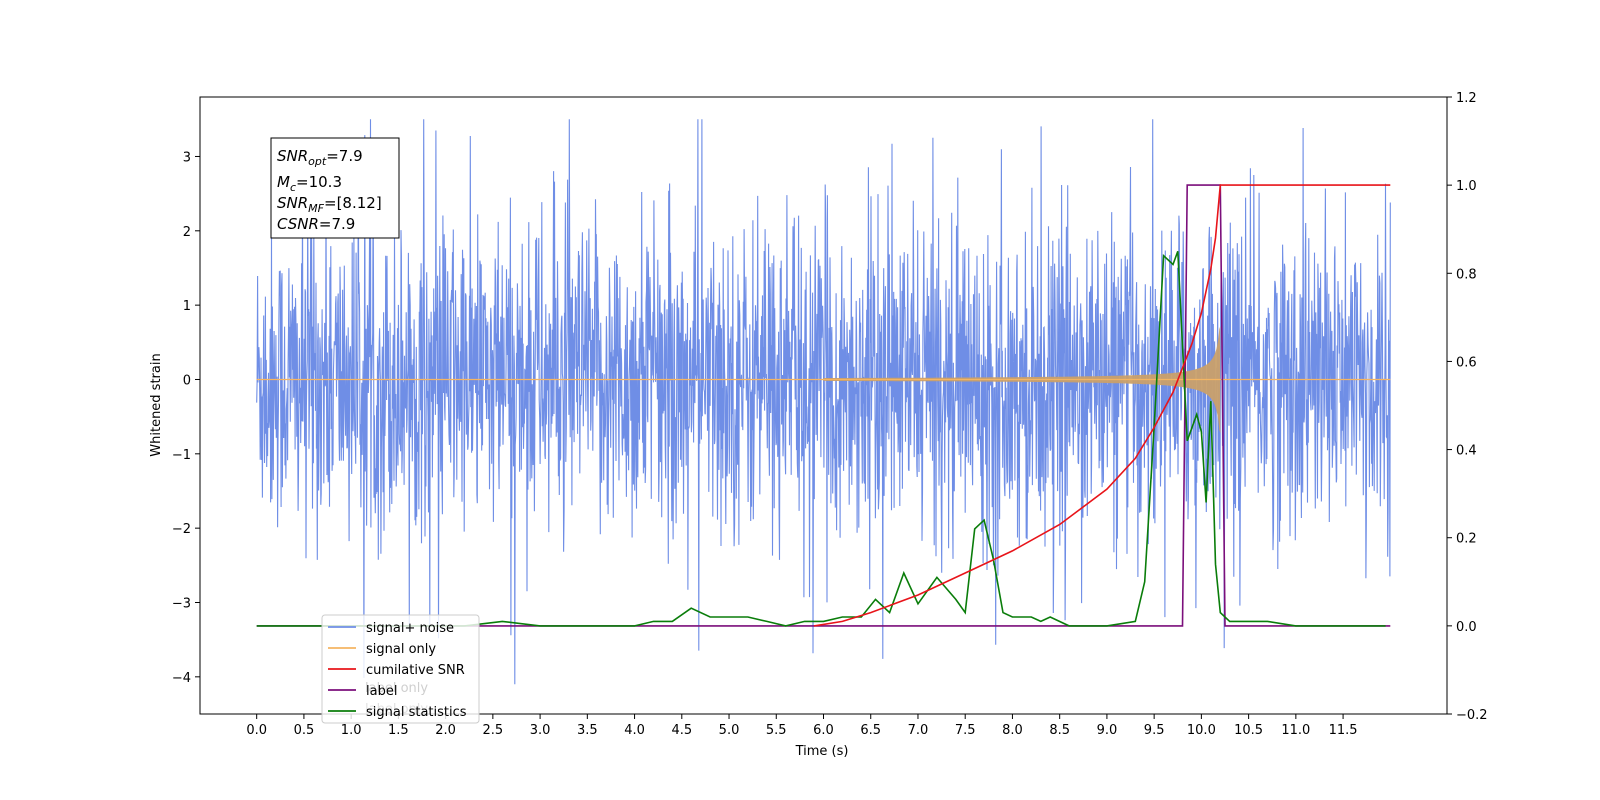 The width and height of the screenshot is (1600, 800). Describe the element at coordinates (156, 404) in the screenshot. I see `y-axis-label: Whitened strain` at that location.